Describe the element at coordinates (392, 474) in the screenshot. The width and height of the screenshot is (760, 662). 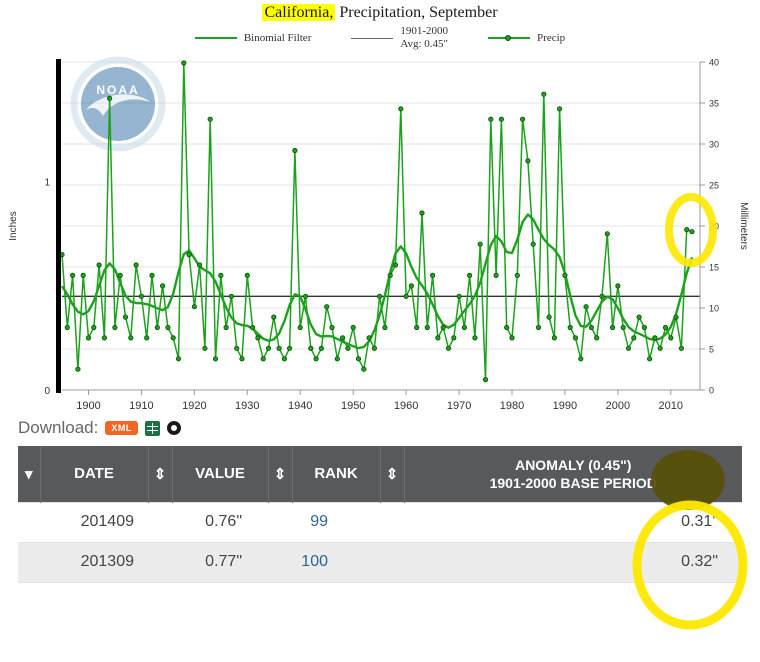
I see `sort-icon-anomaly: ⇕` at that location.